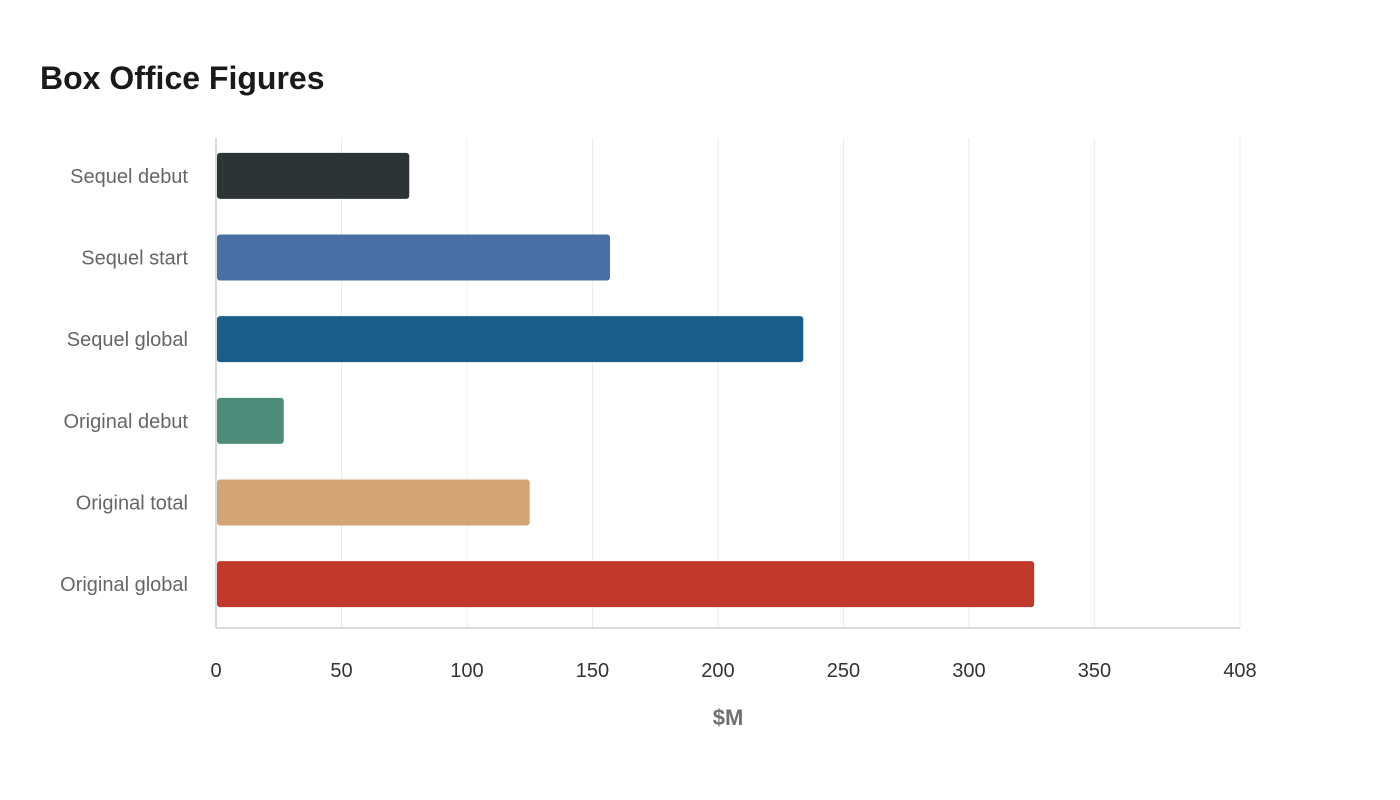 This screenshot has width=1400, height=800. Describe the element at coordinates (1239, 671) in the screenshot. I see `x-tick-label: 408` at that location.